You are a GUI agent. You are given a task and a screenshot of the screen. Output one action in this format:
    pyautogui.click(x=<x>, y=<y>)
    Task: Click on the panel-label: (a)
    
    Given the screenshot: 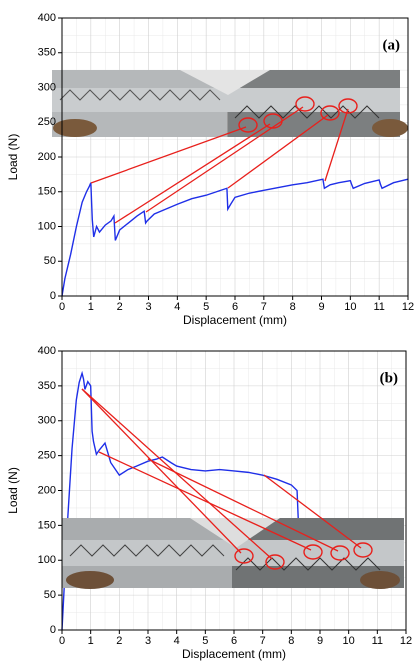 What is the action you would take?
    pyautogui.click(x=392, y=45)
    